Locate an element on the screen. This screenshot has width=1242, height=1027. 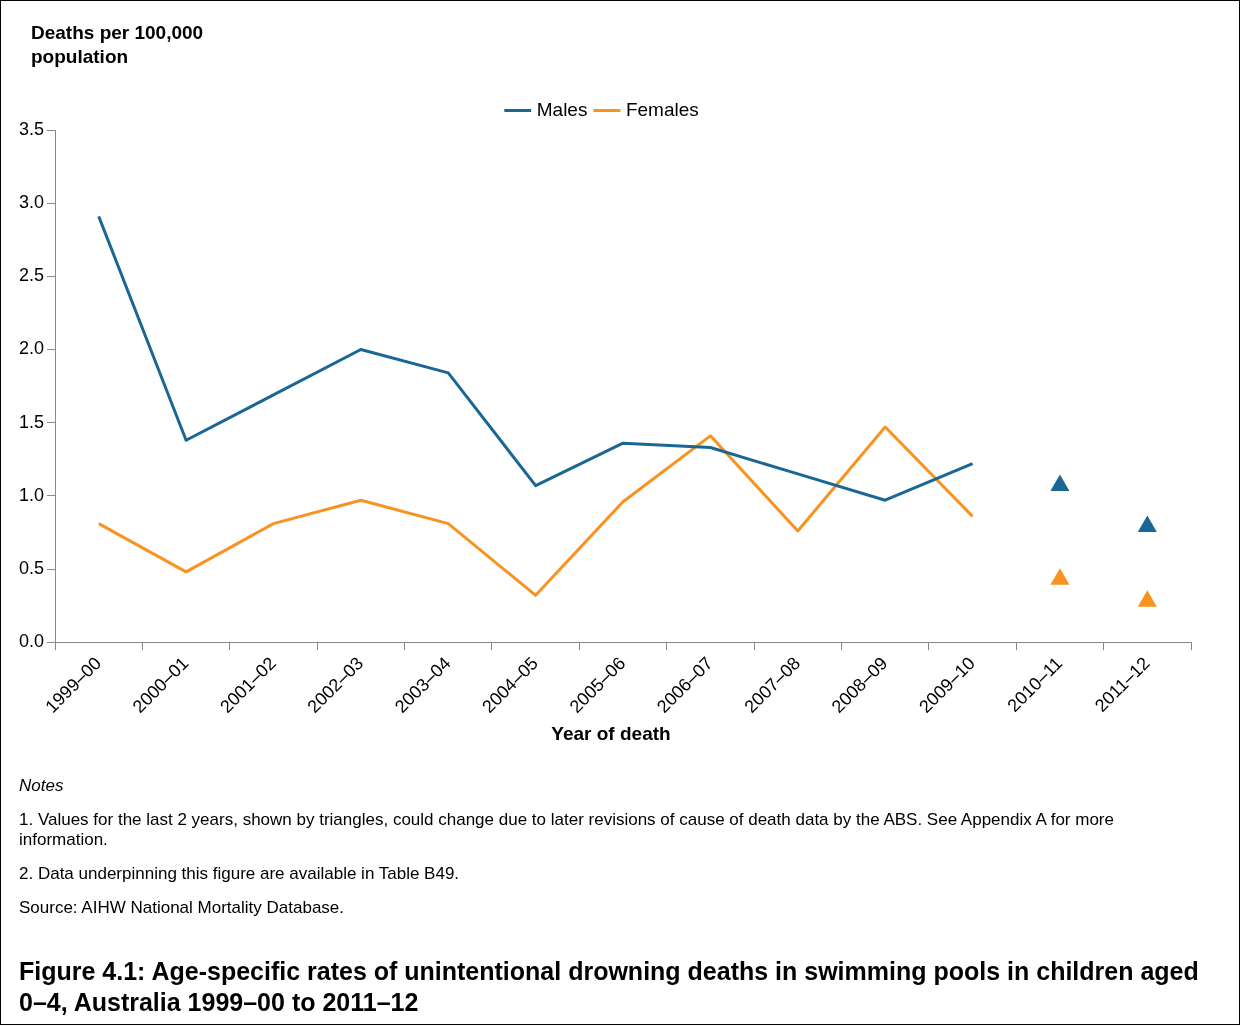
y-tick-label: 1.0 is located at coordinates (31, 494).